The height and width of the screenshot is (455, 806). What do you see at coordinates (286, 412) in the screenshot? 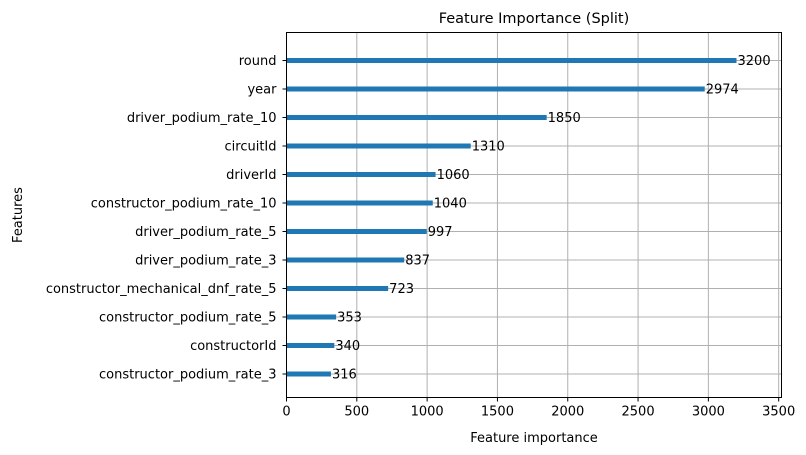
I see `x-tick-label: 0` at bounding box center [286, 412].